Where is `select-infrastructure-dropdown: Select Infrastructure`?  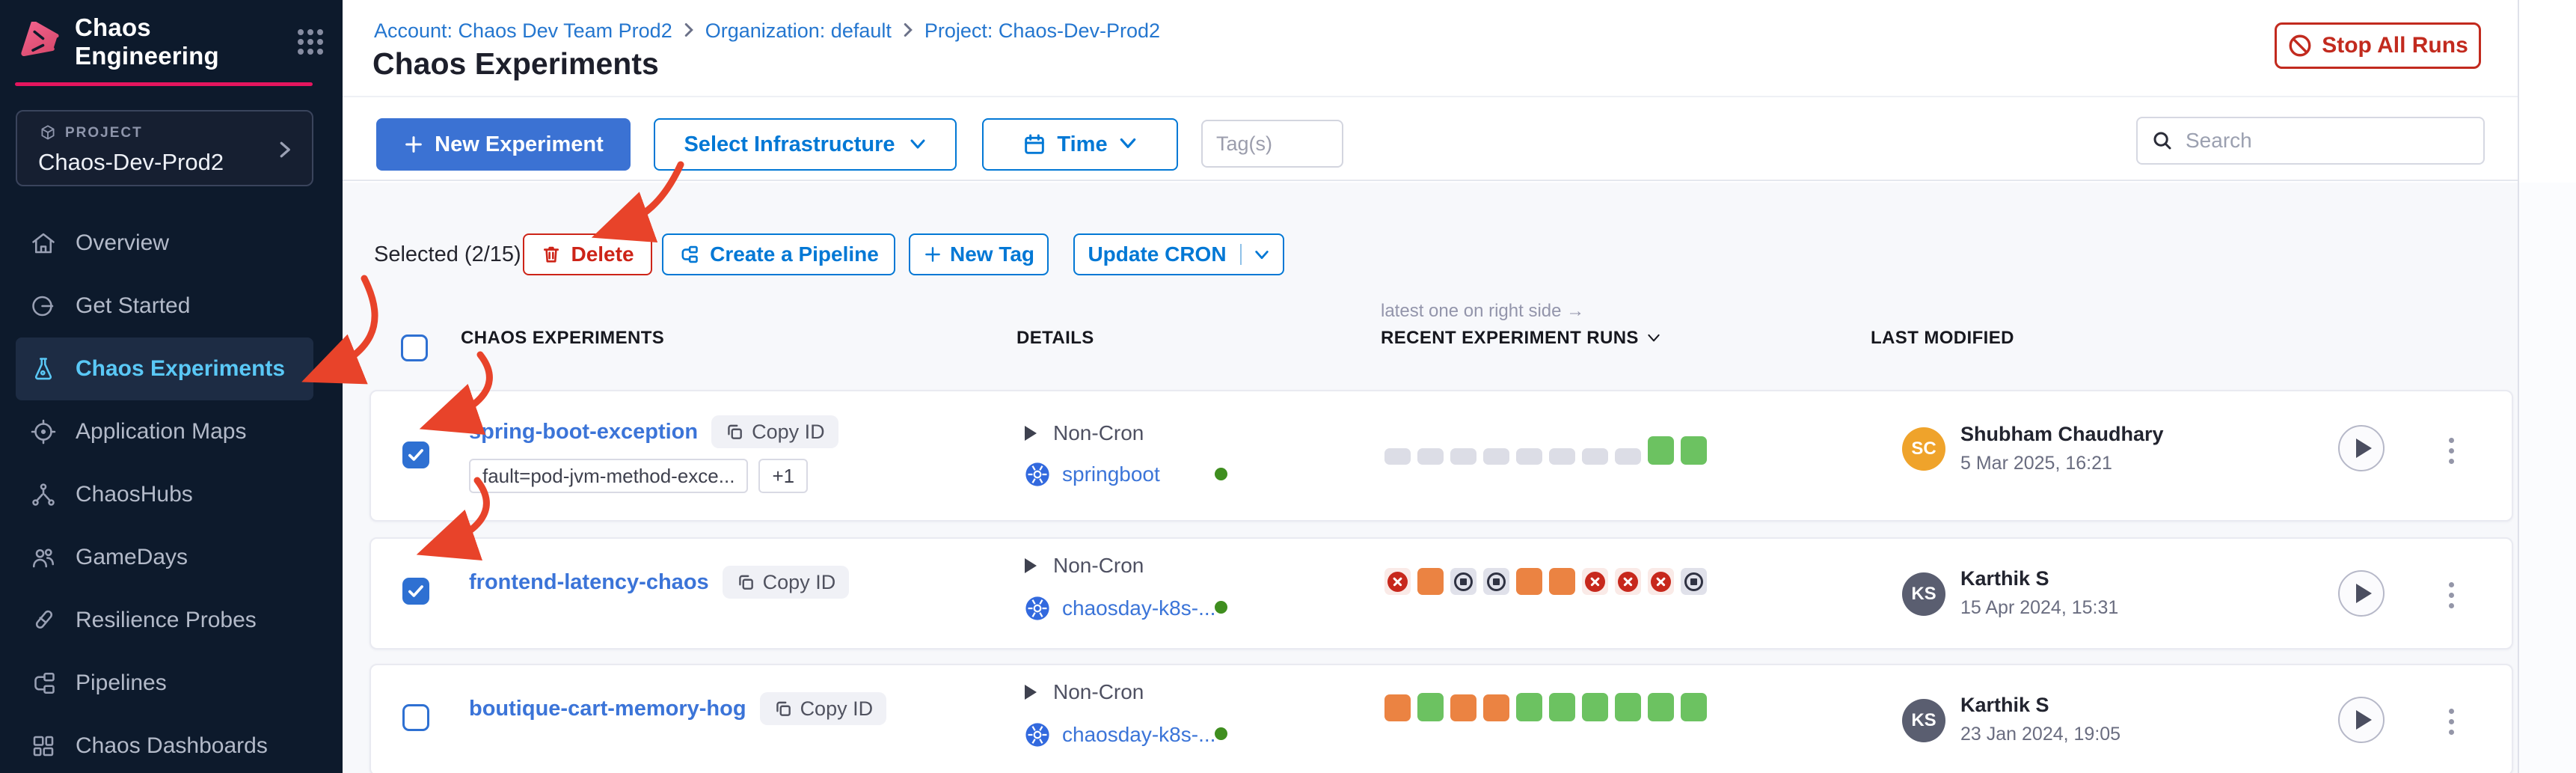 select-infrastructure-dropdown: Select Infrastructure is located at coordinates (805, 144).